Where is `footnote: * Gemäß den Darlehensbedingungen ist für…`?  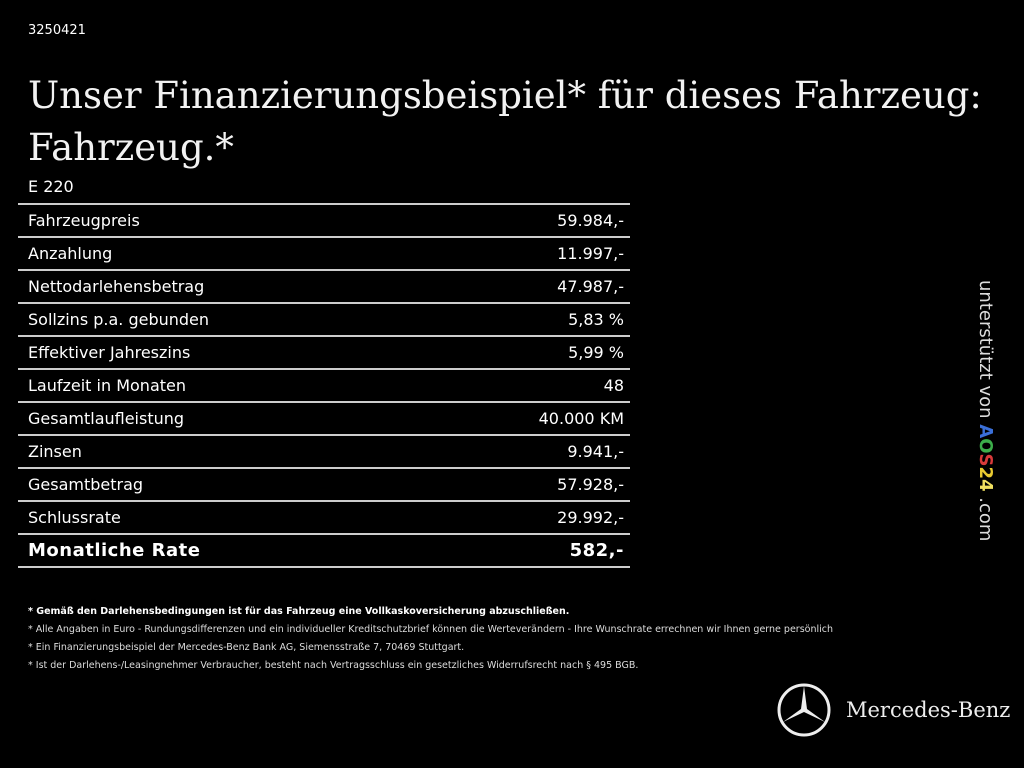 footnote: * Gemäß den Darlehensbedingungen ist für… is located at coordinates (299, 611).